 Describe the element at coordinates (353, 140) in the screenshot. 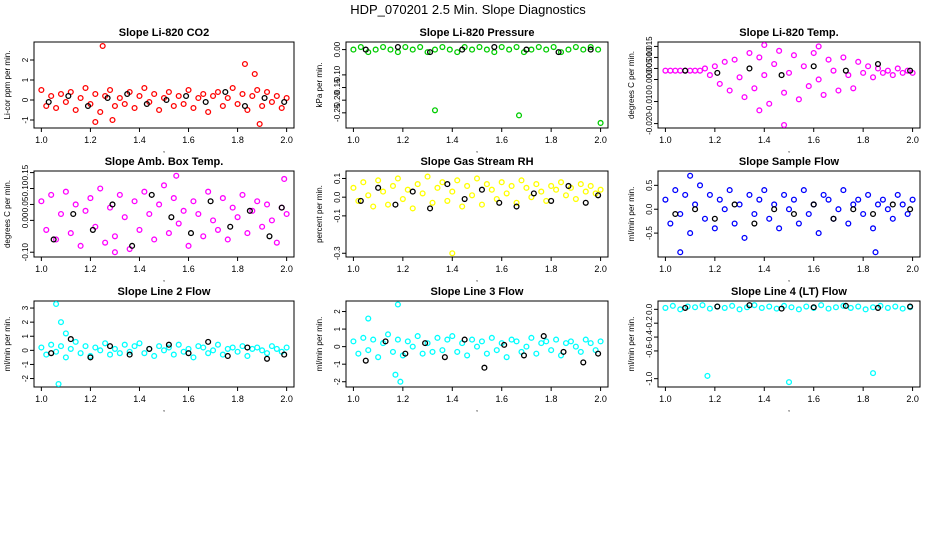

I see `x-tick-label: 1.0` at that location.